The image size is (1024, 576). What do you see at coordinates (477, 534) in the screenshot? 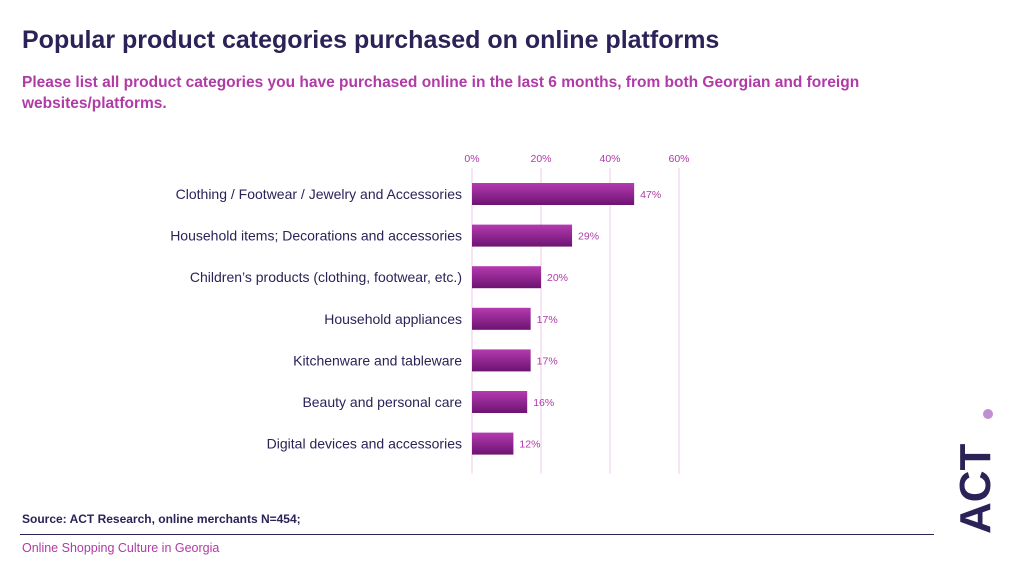
I see `footer-divider` at bounding box center [477, 534].